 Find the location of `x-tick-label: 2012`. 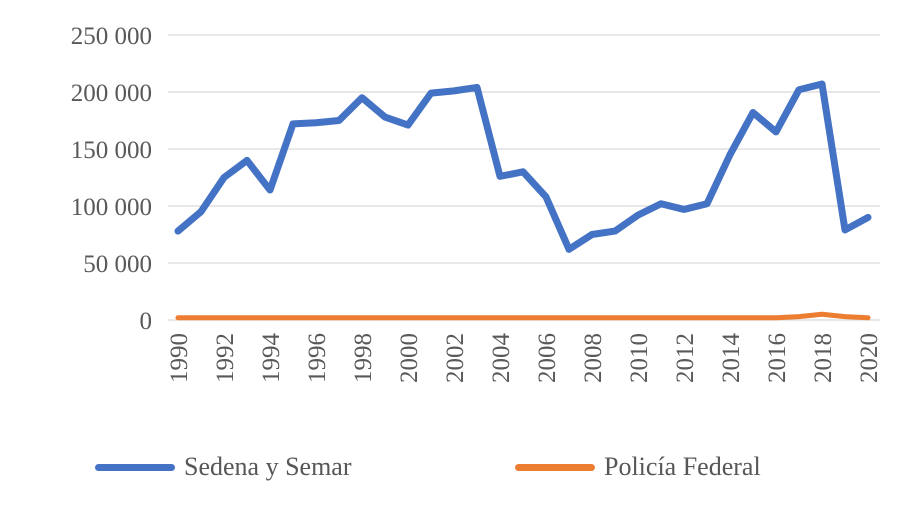

x-tick-label: 2012 is located at coordinates (685, 358).